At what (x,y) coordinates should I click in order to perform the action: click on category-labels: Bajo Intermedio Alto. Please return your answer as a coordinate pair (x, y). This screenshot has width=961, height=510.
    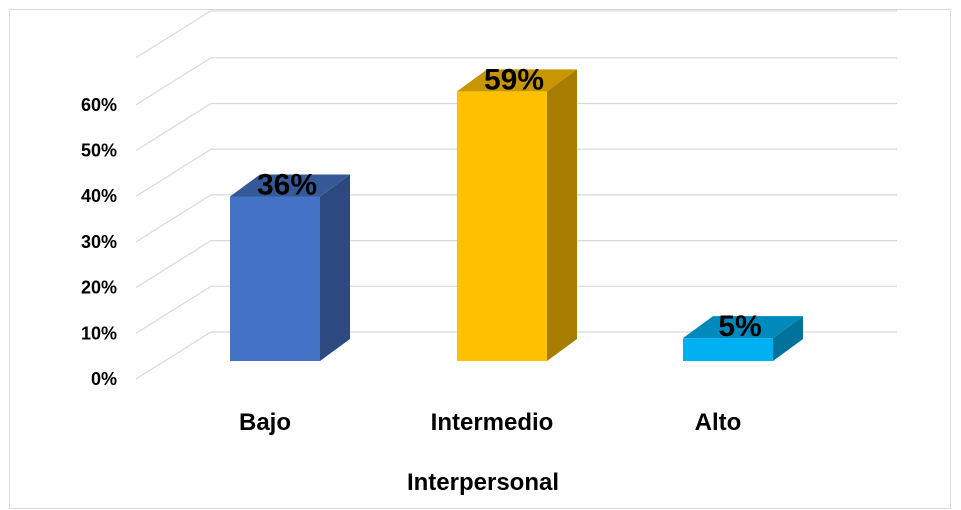
    Looking at the image, I should click on (490, 422).